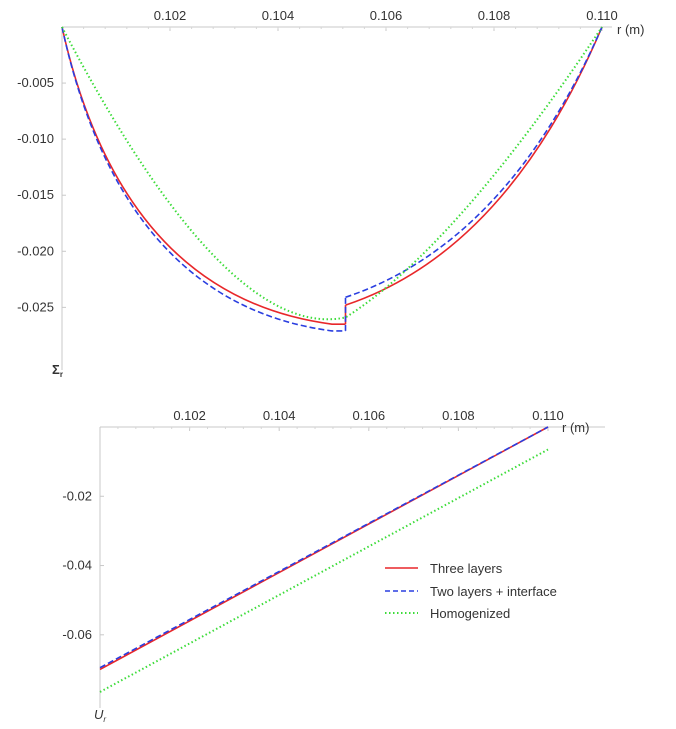 The image size is (676, 729). What do you see at coordinates (279, 415) in the screenshot?
I see `displacement-x-tick-label: 0.104` at bounding box center [279, 415].